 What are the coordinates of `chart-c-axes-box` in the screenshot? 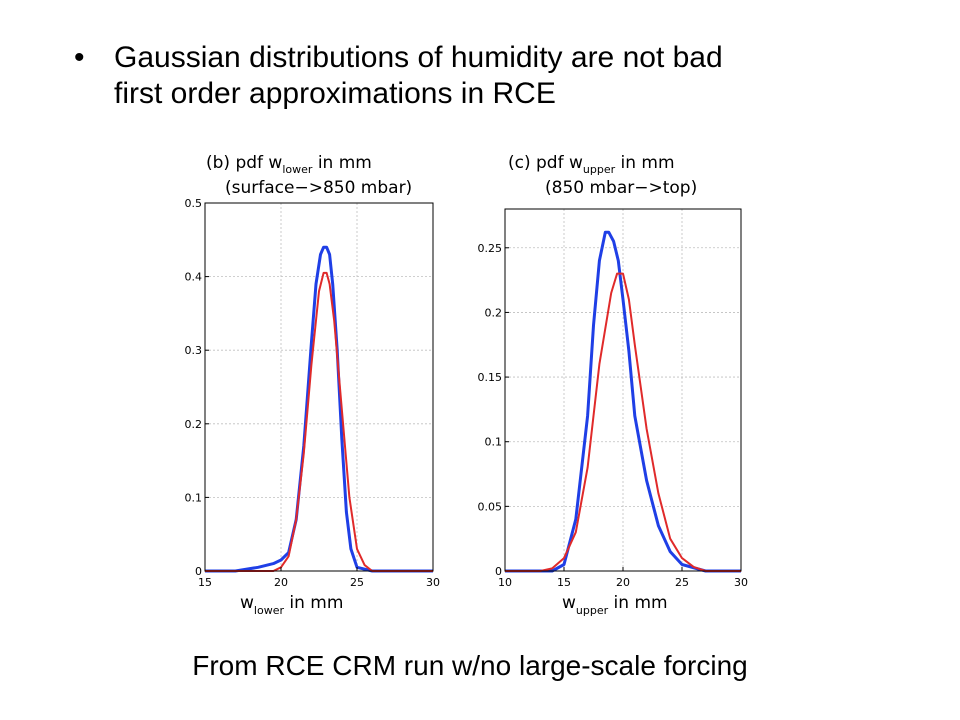 It's located at (623, 390).